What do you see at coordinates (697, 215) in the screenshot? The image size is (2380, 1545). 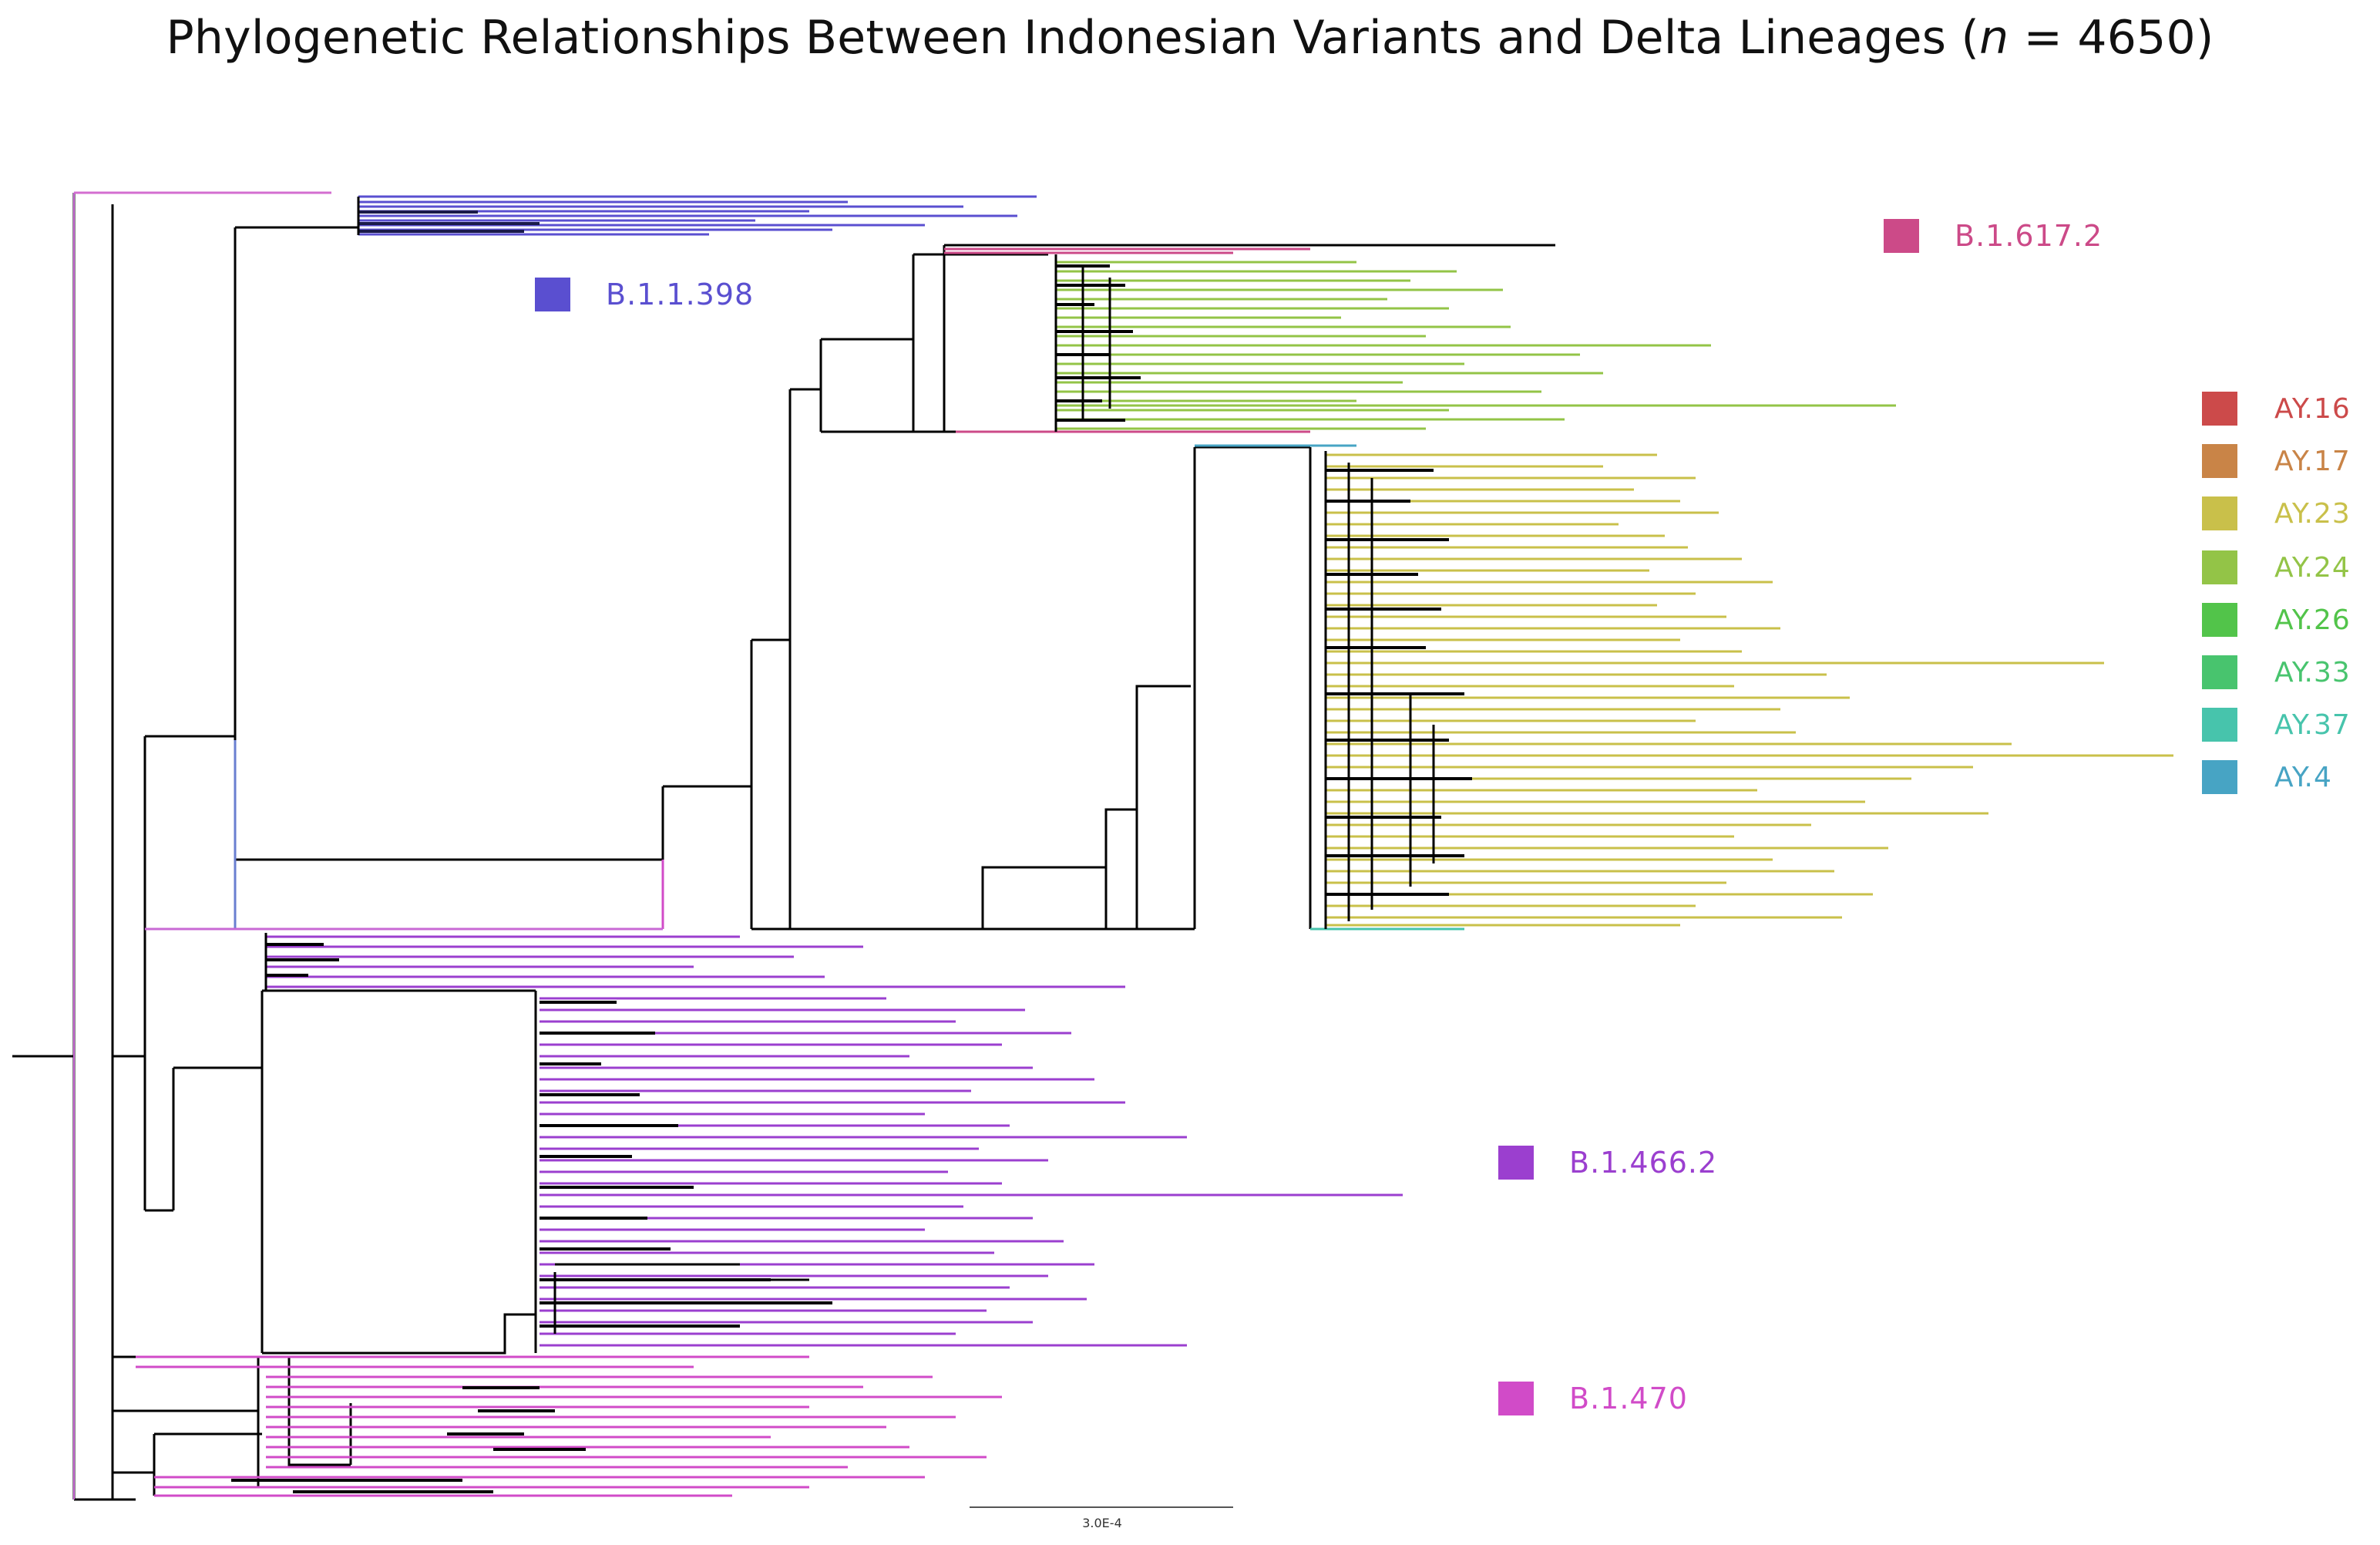 I see `clade-b11398-branches` at bounding box center [697, 215].